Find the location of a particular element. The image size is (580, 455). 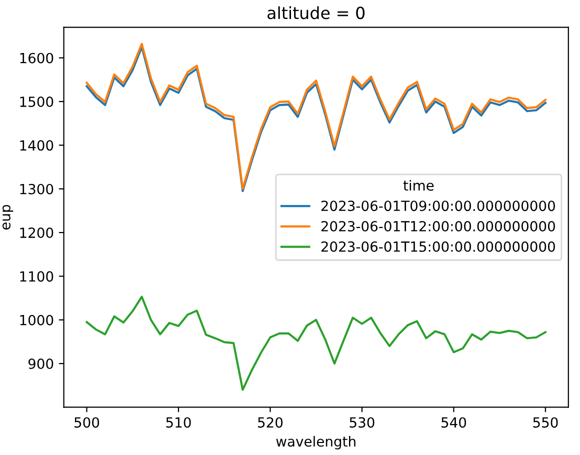

legend-title: time is located at coordinates (418, 185).